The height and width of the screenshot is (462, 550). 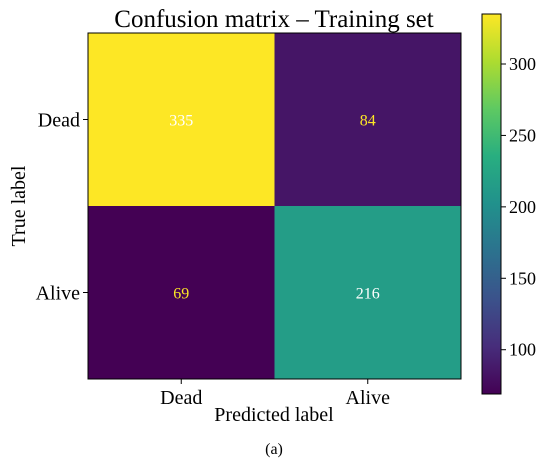 What do you see at coordinates (275, 394) in the screenshot?
I see `x-axis-ticks: Dead Alive` at bounding box center [275, 394].